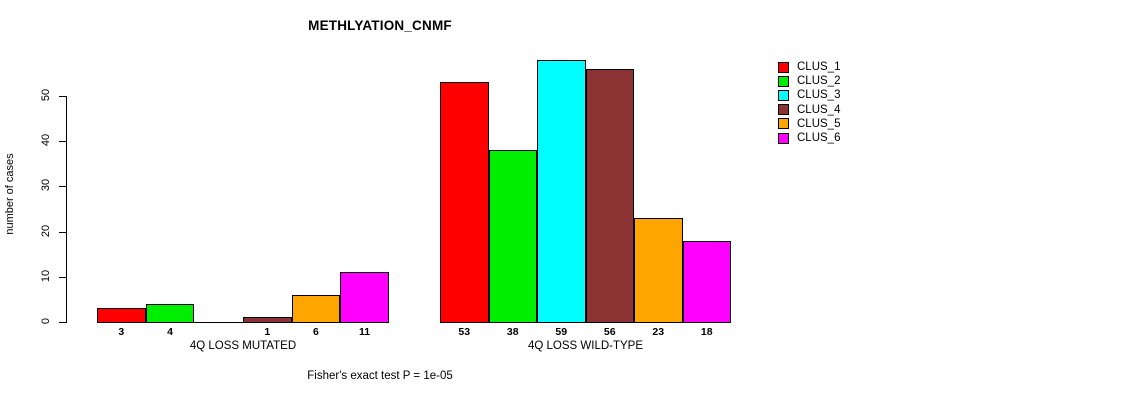 The width and height of the screenshot is (1140, 400). Describe the element at coordinates (868, 81) in the screenshot. I see `legend-item-clus_2: CLUS_2` at that location.